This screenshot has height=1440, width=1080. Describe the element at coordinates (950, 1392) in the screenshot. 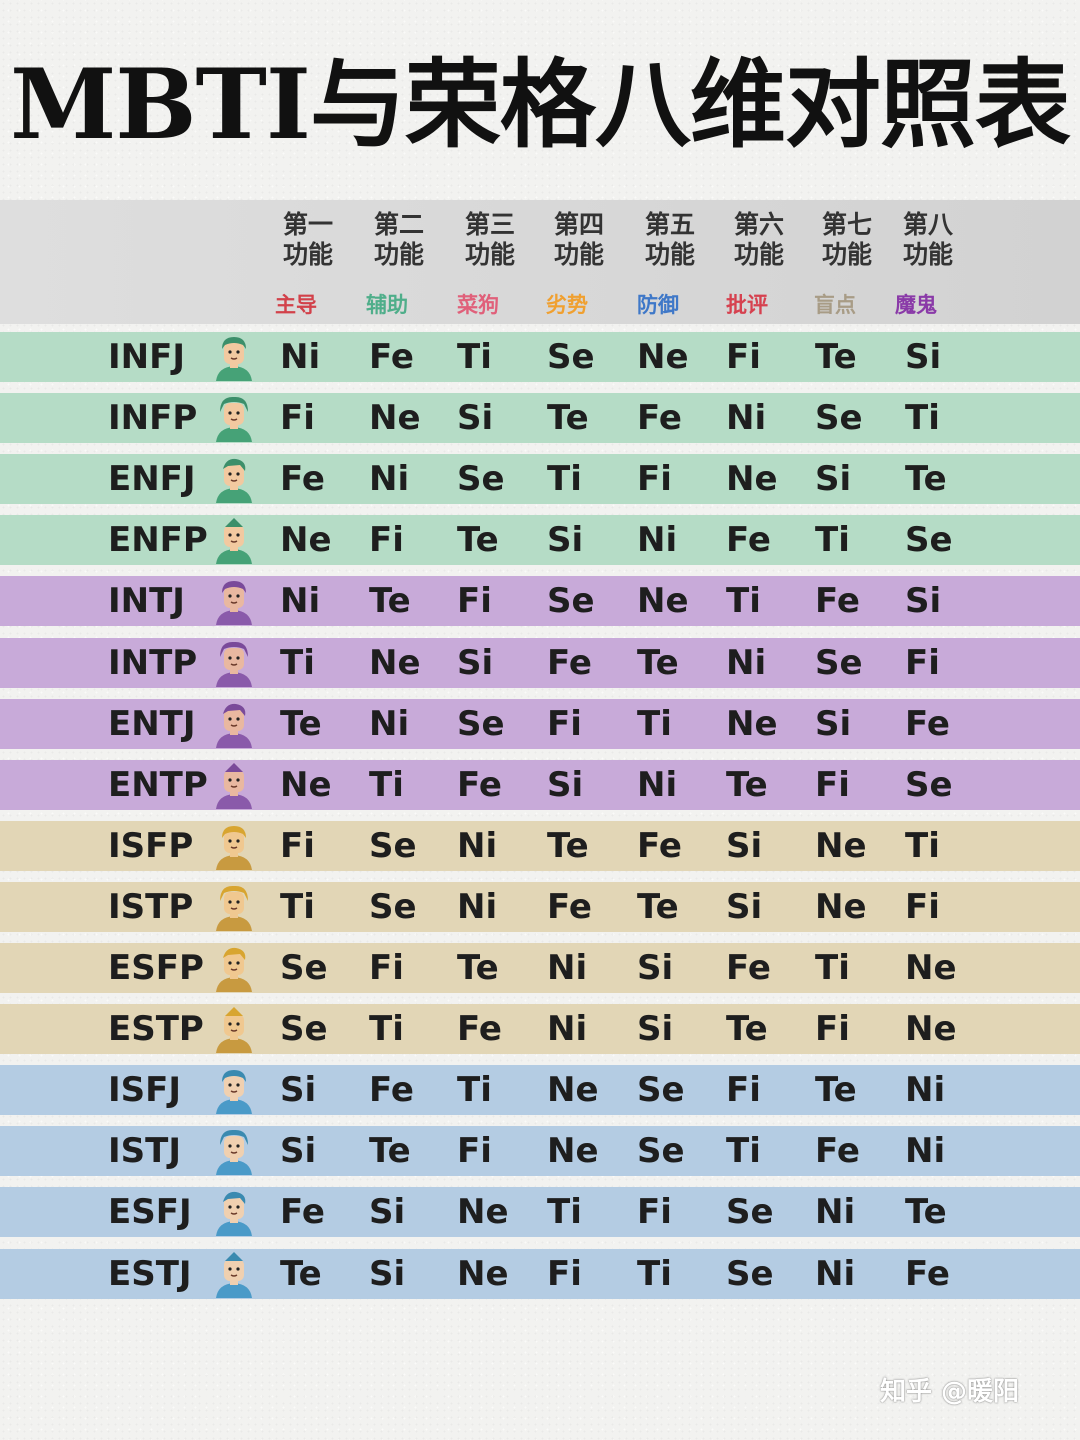

I see `watermark: 知乎 @暖阳` at that location.